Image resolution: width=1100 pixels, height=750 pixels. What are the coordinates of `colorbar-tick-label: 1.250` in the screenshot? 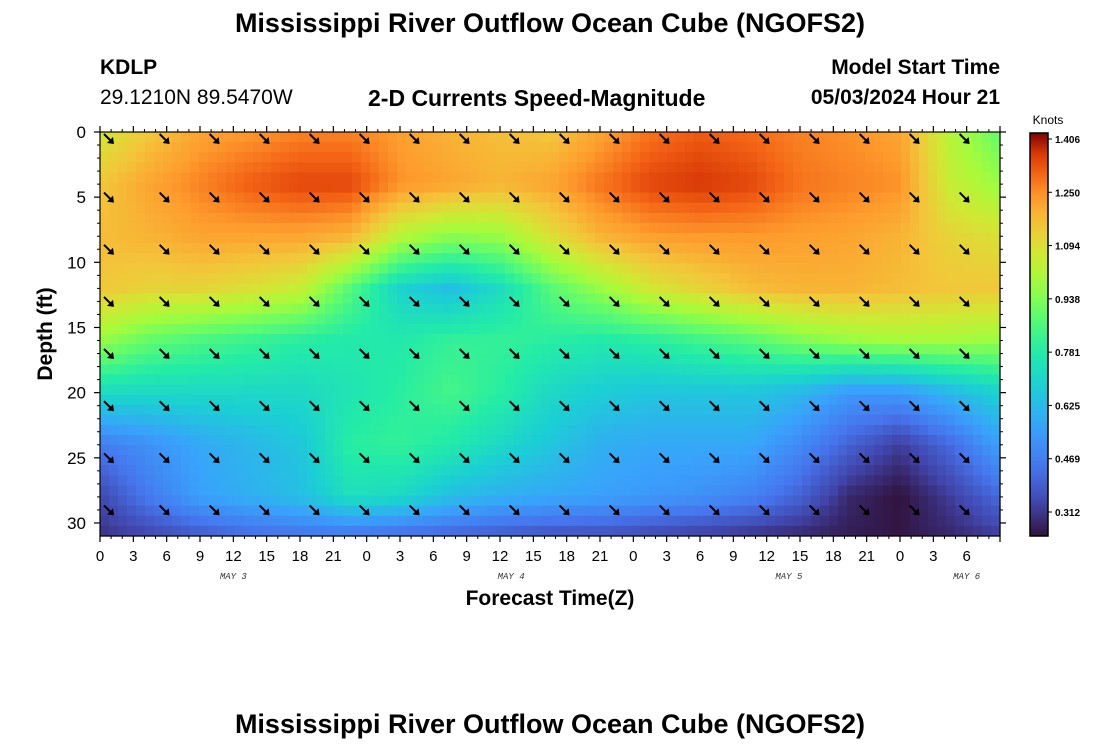 It's located at (1067, 193).